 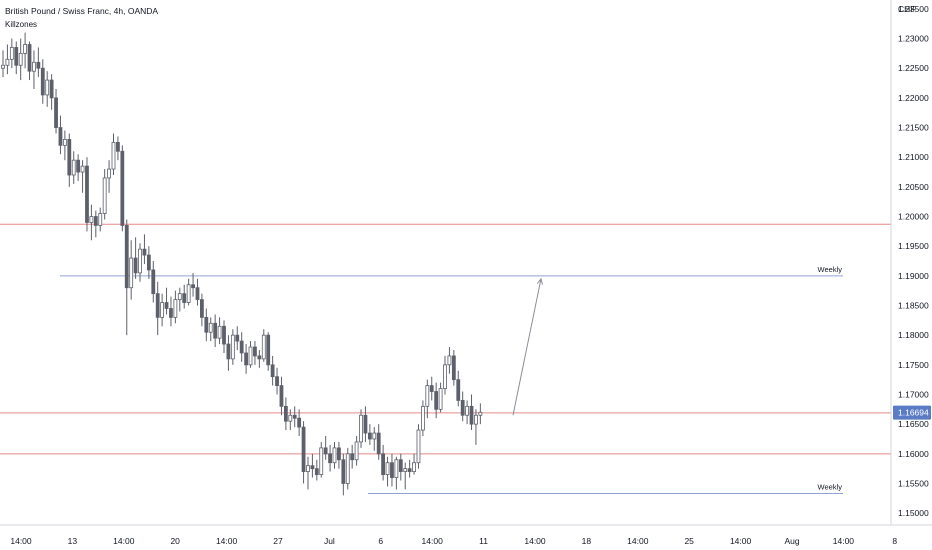 What do you see at coordinates (913, 157) in the screenshot?
I see `price-tick-label: 1.21000` at bounding box center [913, 157].